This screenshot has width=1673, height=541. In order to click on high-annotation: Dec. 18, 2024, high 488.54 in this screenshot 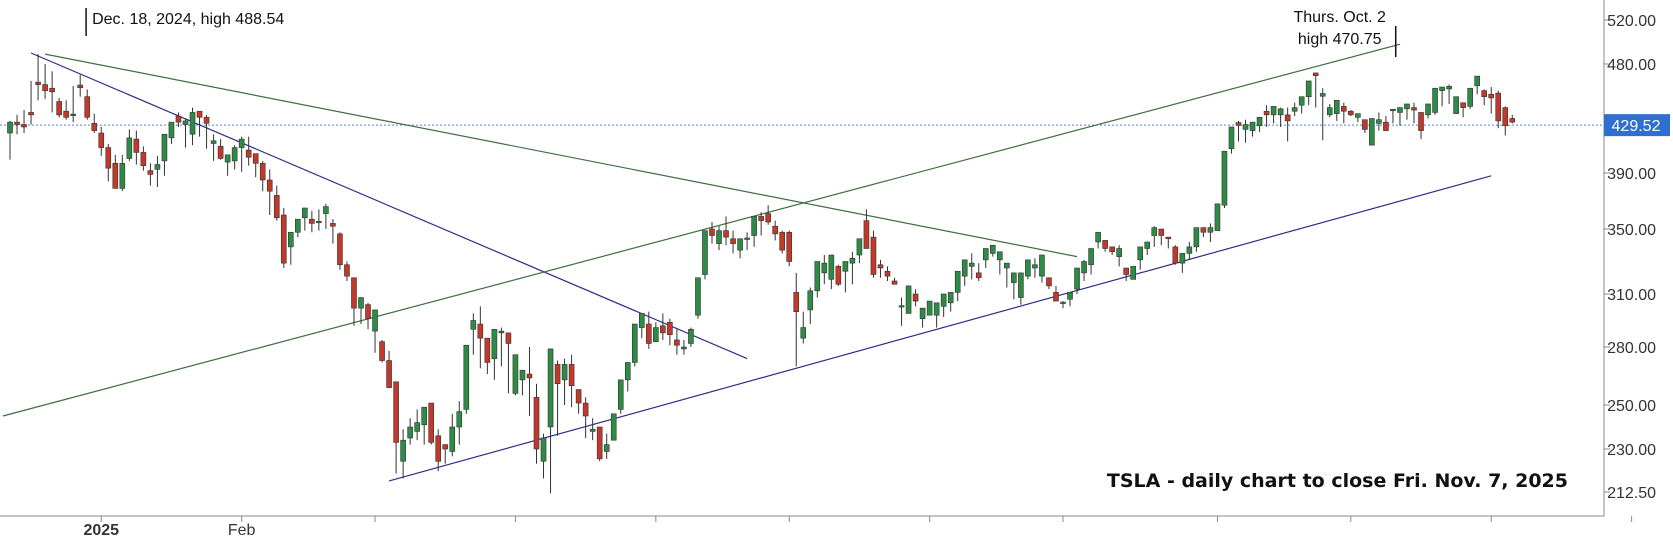, I will do `click(184, 22)`.